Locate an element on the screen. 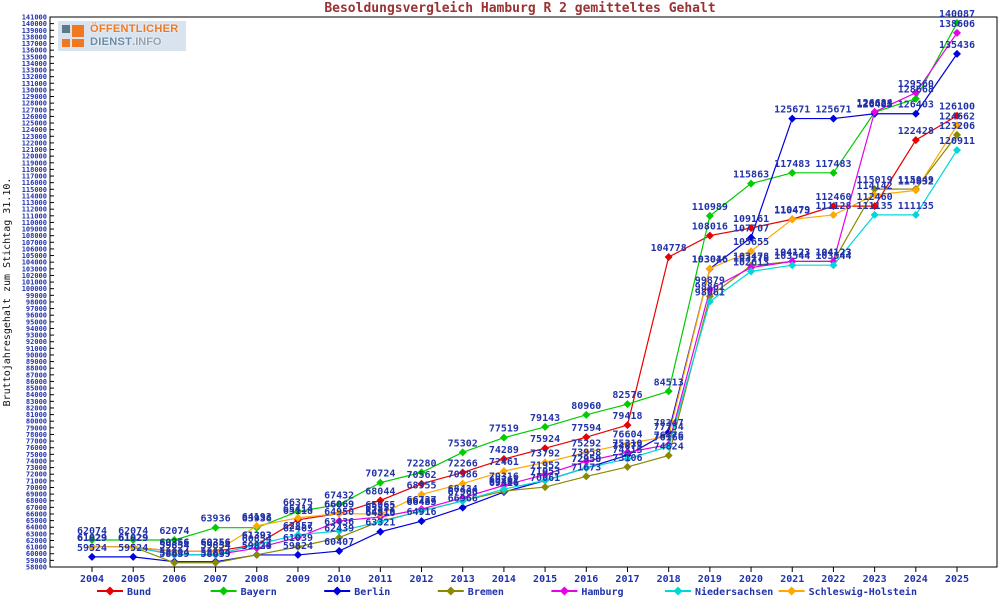  data-point-label: 74313 is located at coordinates (627, 450).